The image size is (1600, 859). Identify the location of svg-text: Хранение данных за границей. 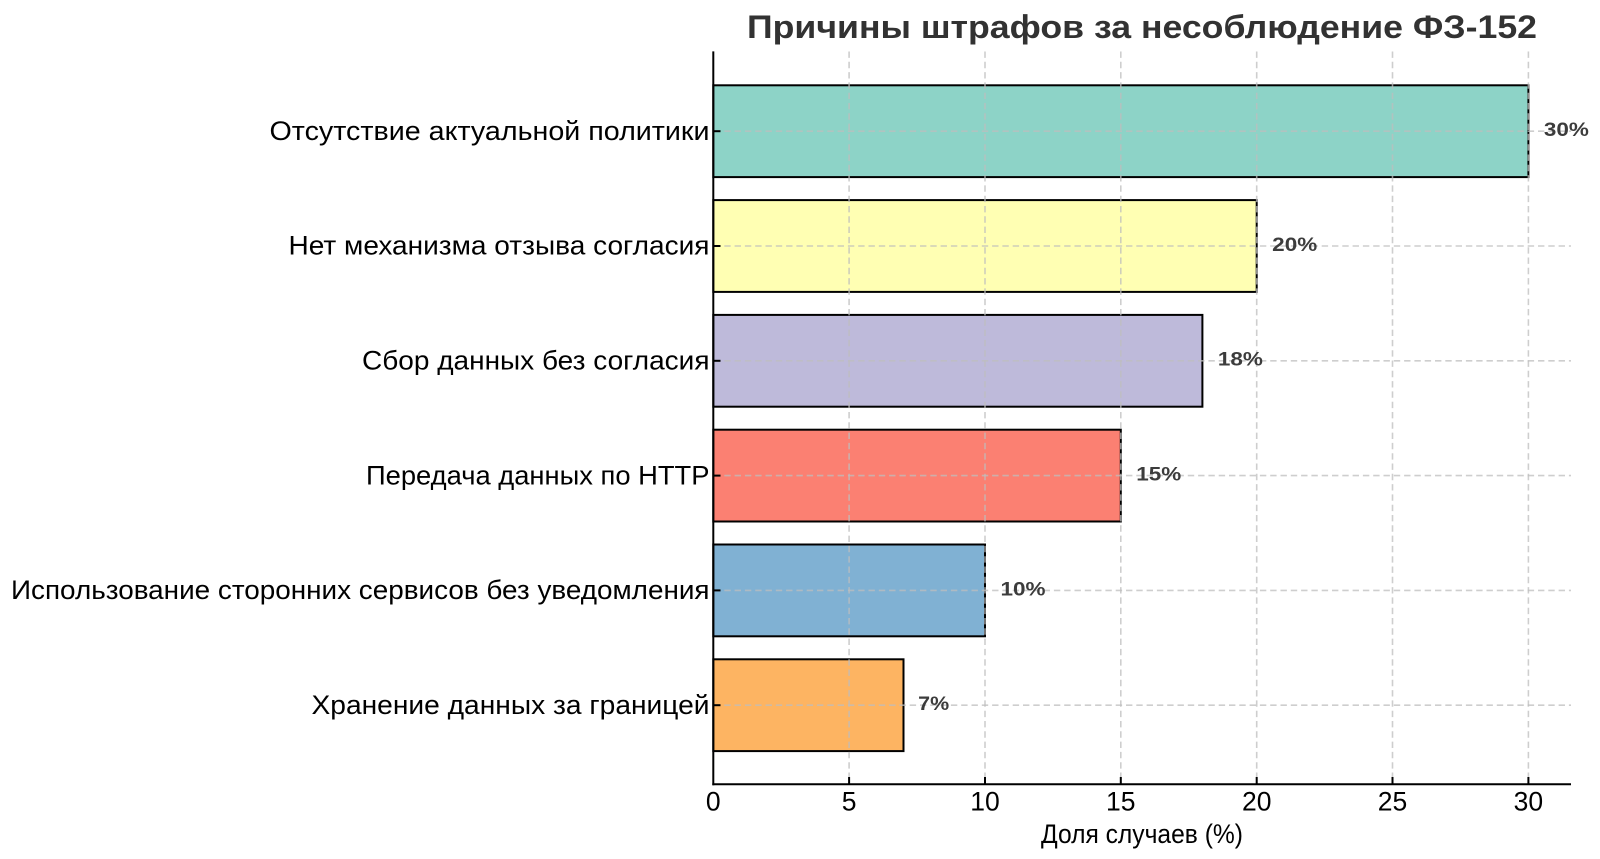
(511, 705).